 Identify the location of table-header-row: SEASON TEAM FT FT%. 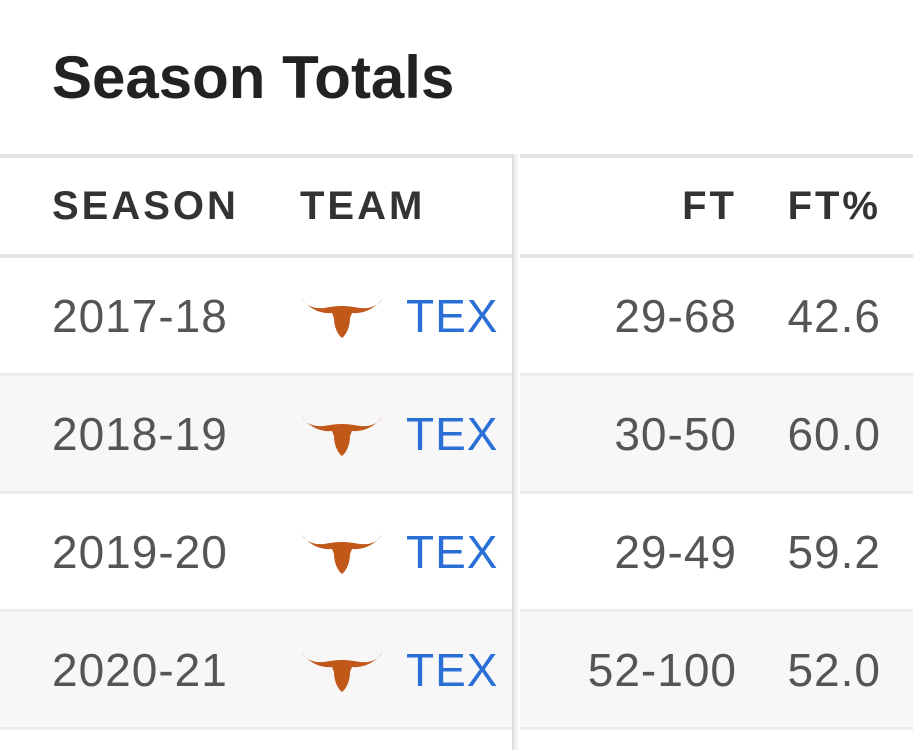
(456, 206).